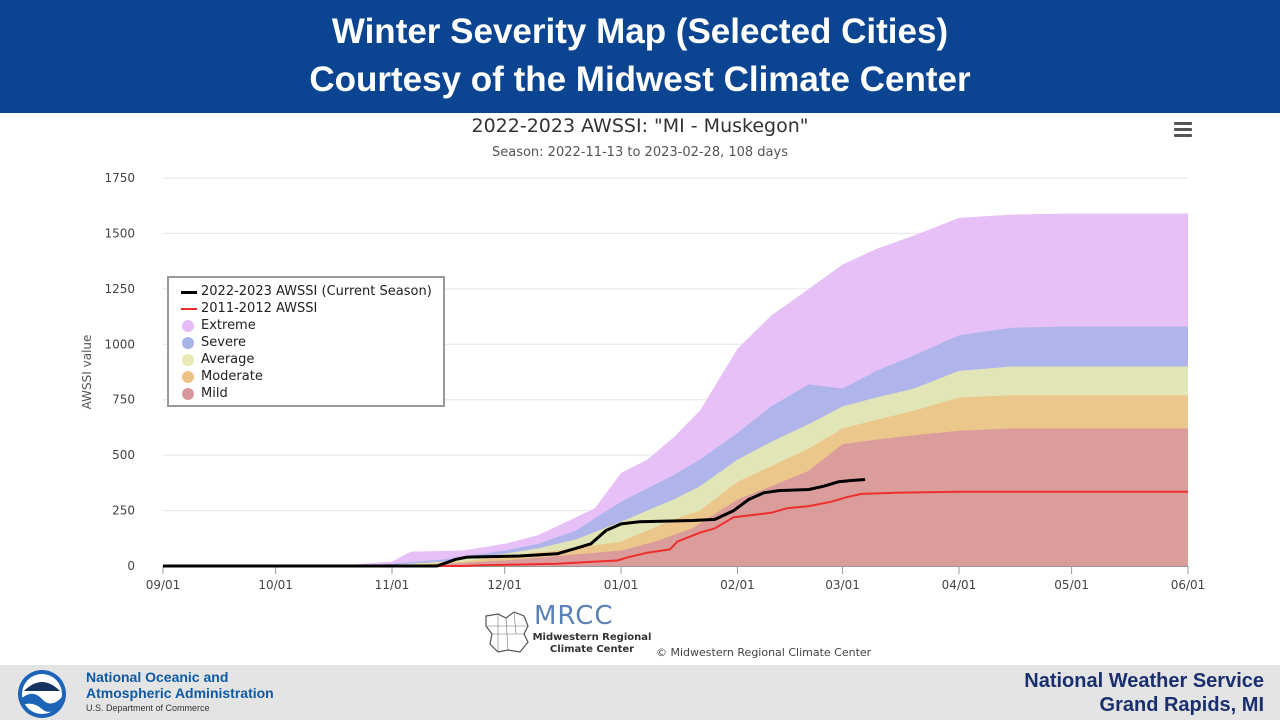  I want to click on legend-item-current-season: 2022-2023 AWSSI (Current Season), so click(311, 291).